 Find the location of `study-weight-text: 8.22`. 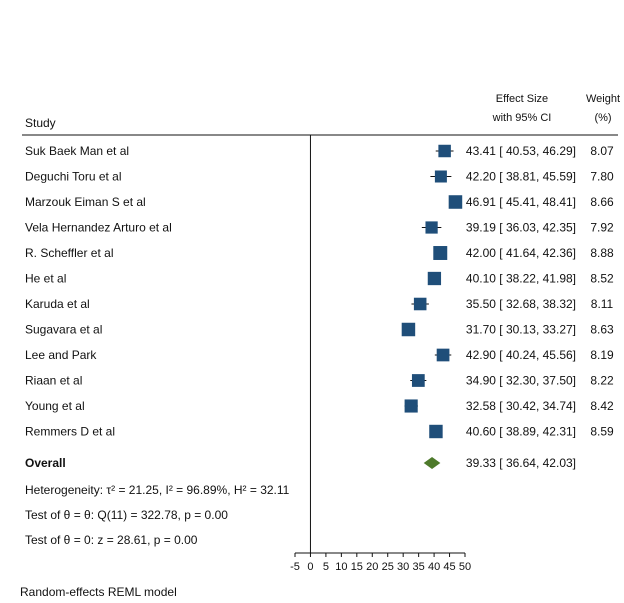

study-weight-text: 8.22 is located at coordinates (602, 381).